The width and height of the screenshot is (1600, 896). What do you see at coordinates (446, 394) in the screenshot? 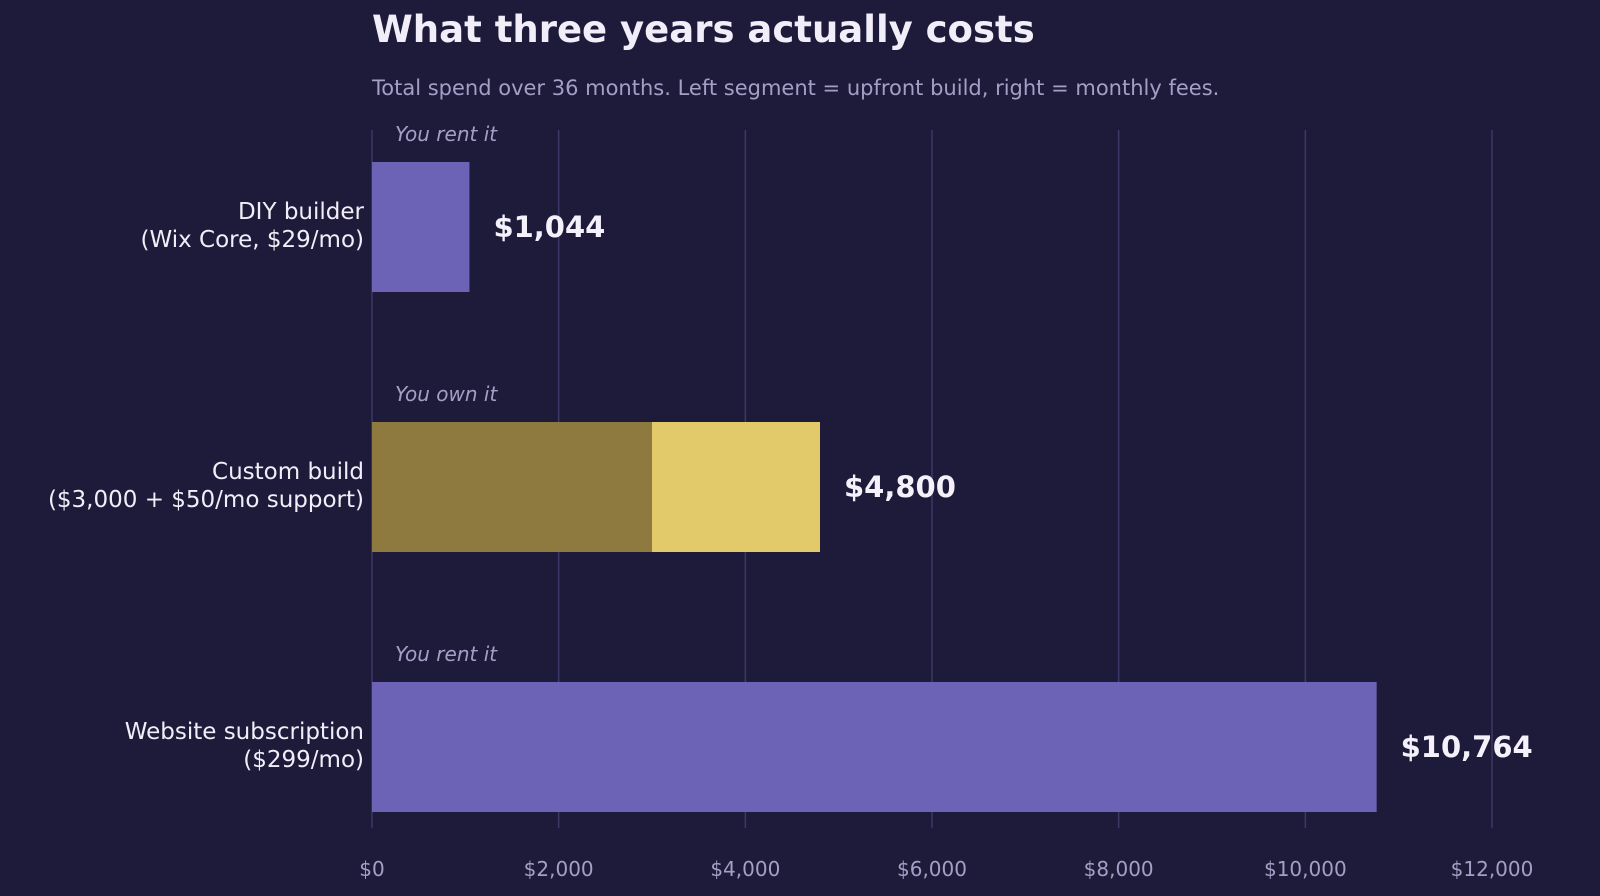
I see `ownership-note: You own it` at bounding box center [446, 394].